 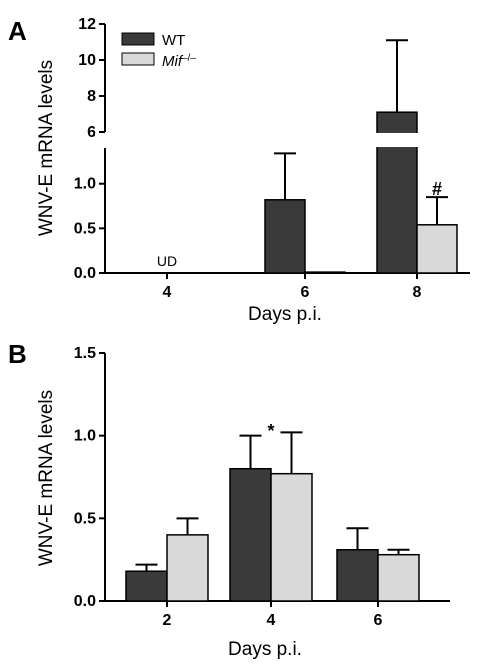 I want to click on panel-a-axis-break, so click(x=285, y=140).